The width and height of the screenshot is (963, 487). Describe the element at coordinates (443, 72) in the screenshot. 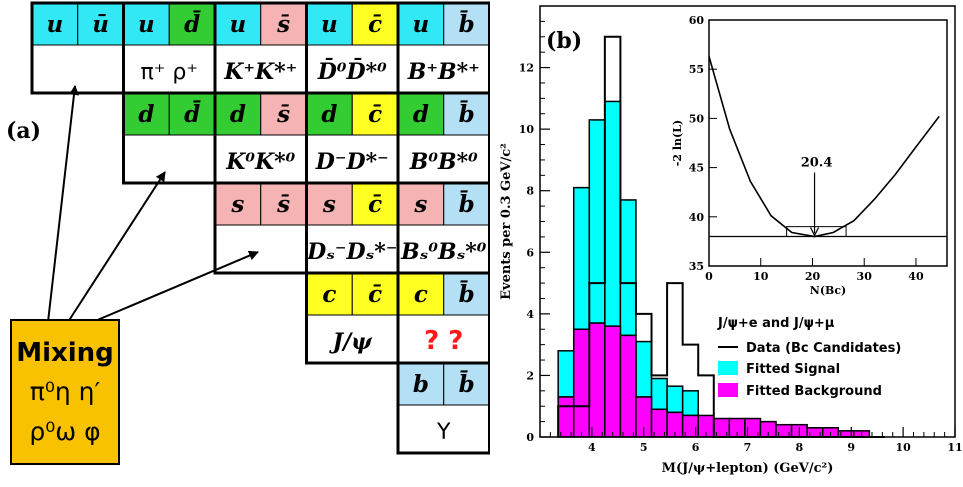

I see `meson-name: B⁺B*⁺` at that location.